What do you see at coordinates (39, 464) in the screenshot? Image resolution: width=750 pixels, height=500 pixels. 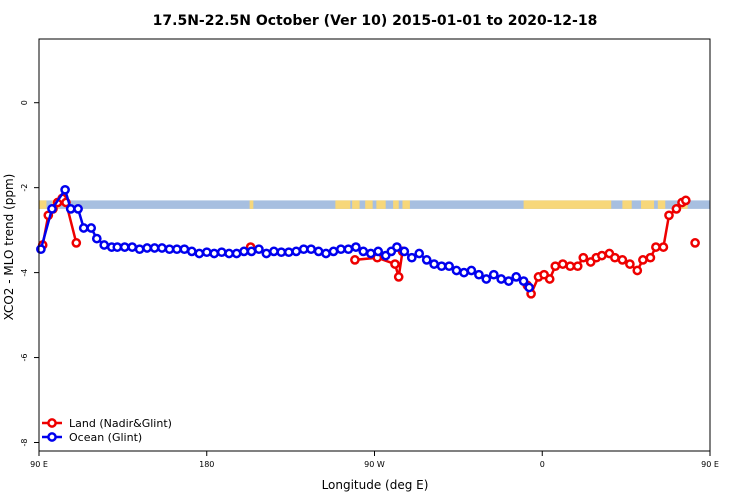 I see `x-tick-label: 90 E` at bounding box center [39, 464].